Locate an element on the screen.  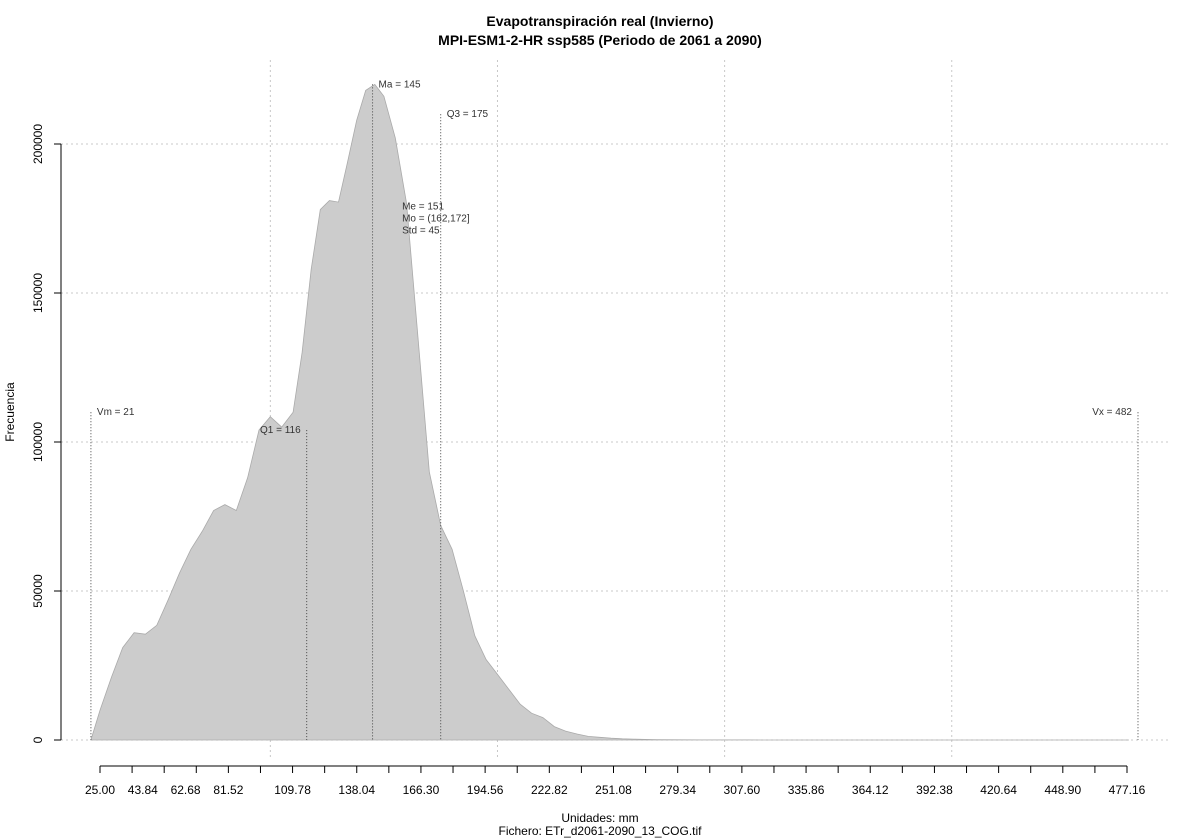
x-axis-tick-label: 251.08 is located at coordinates (613, 790).